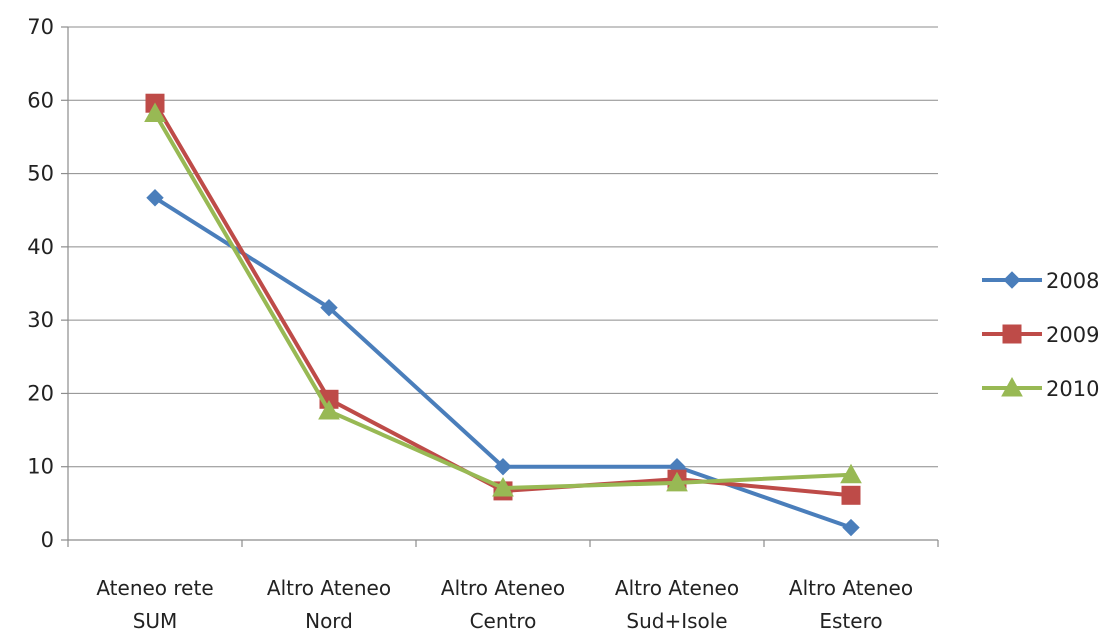  What do you see at coordinates (329, 604) in the screenshot?
I see `x-tick-label-1: Altro Ateneo Nord` at bounding box center [329, 604].